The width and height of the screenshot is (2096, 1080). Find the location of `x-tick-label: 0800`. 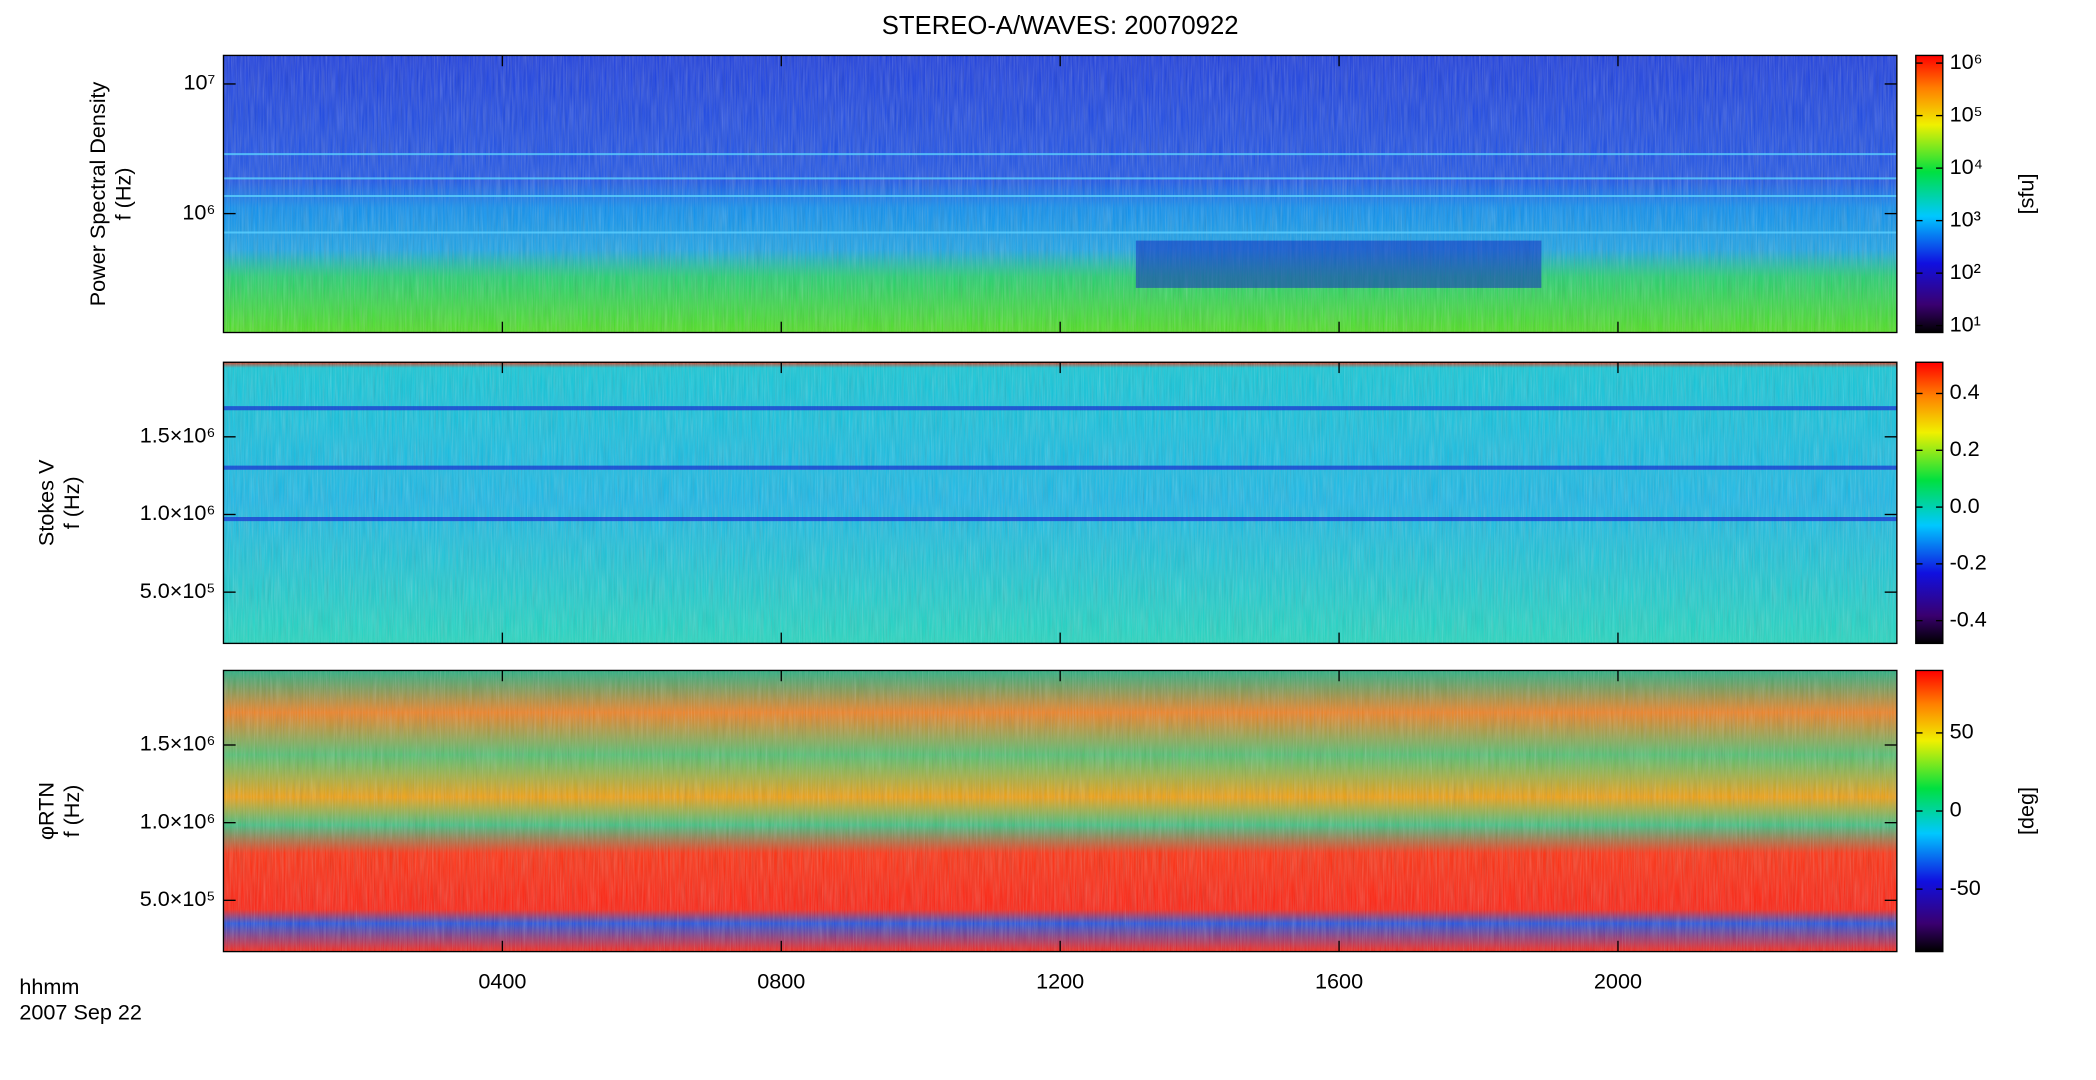

x-tick-label: 0800 is located at coordinates (781, 980).